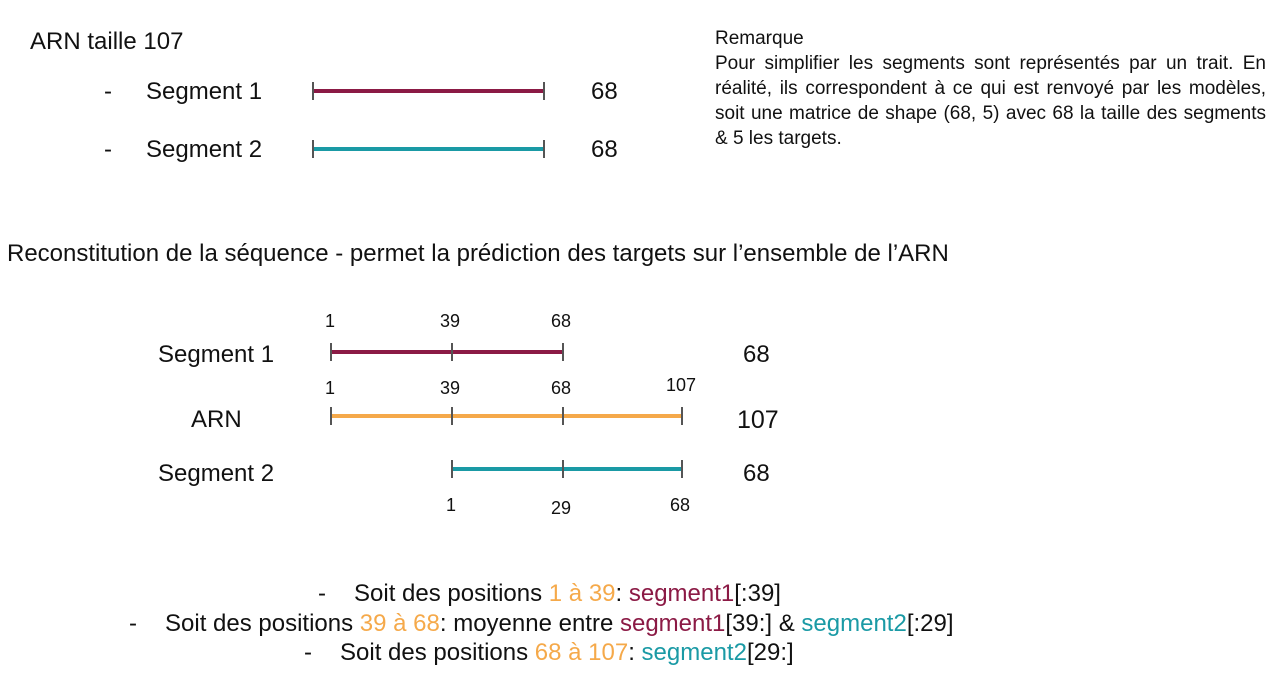 The height and width of the screenshot is (674, 1275). Describe the element at coordinates (604, 91) in the screenshot. I see `top-segment1-length: 68` at that location.